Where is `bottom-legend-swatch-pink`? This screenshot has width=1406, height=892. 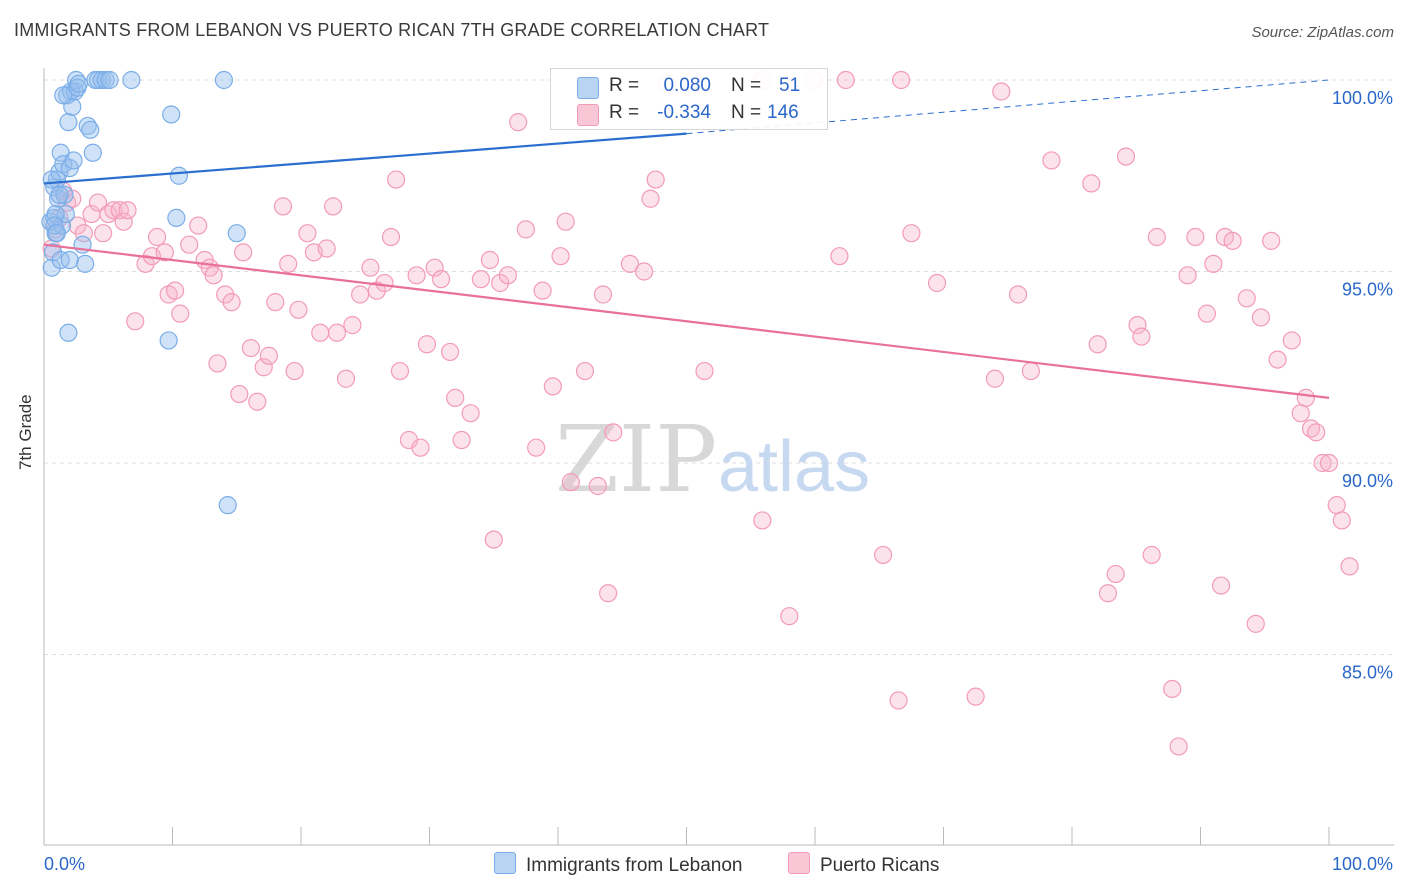
bottom-legend-swatch-pink is located at coordinates (799, 863).